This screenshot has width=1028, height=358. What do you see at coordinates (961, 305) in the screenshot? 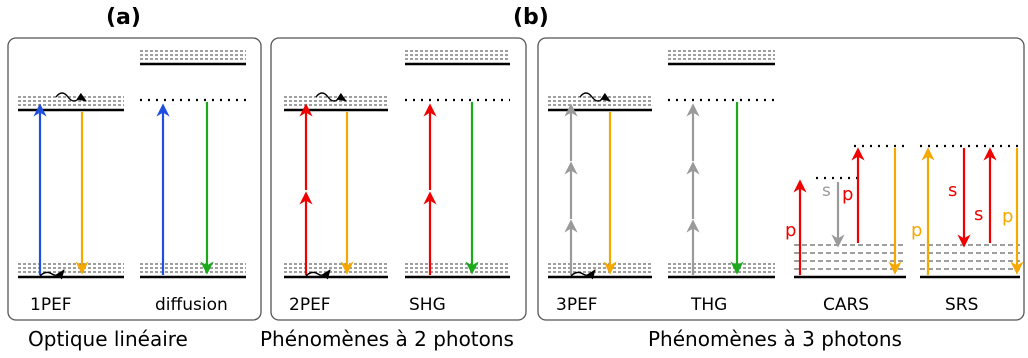
I see `label-srs: SRS` at bounding box center [961, 305].